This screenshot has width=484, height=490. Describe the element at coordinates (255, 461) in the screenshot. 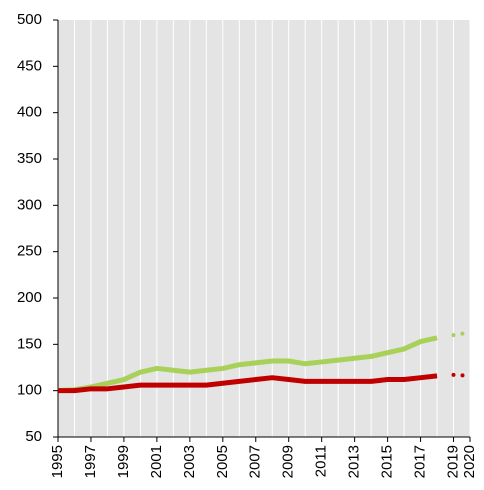

I see `x-tick-label: 2007` at that location.